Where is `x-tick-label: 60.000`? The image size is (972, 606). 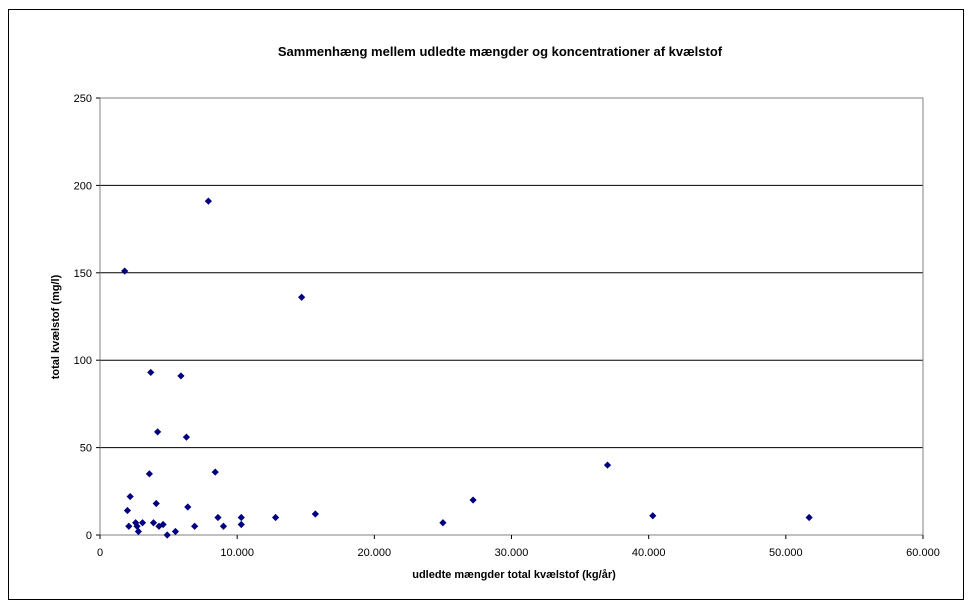 x-tick-label: 60.000 is located at coordinates (923, 553).